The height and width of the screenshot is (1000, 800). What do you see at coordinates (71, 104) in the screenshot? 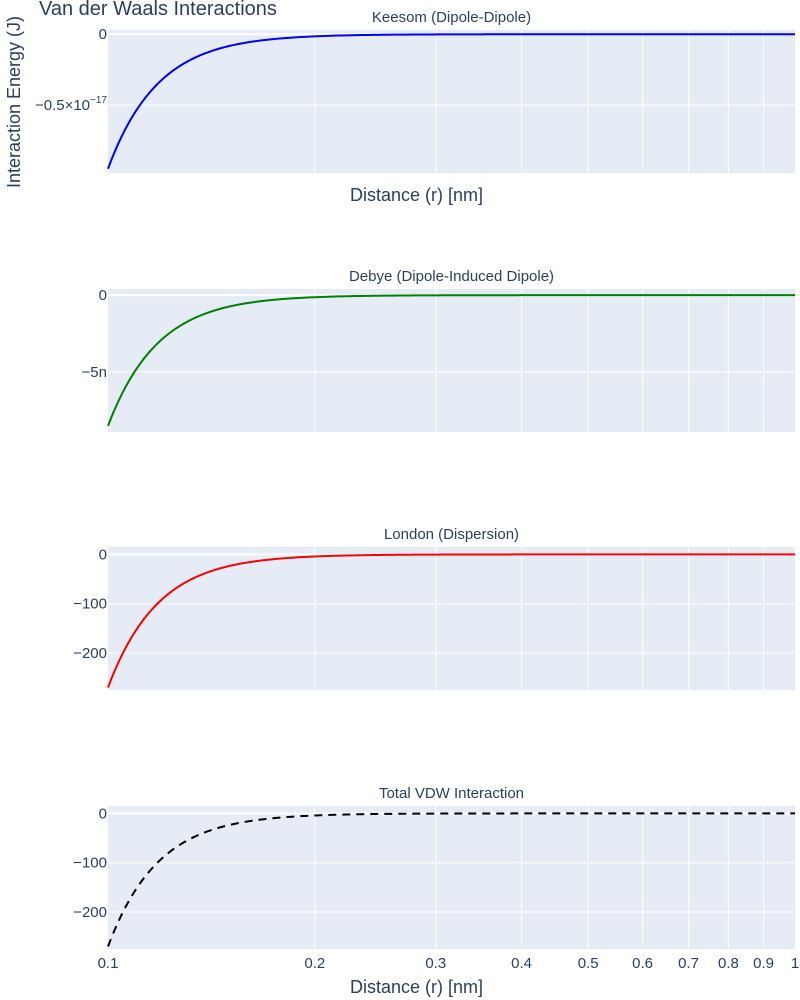
I see `y-tick-label: −0.5×10⁻¹⁷` at bounding box center [71, 104].